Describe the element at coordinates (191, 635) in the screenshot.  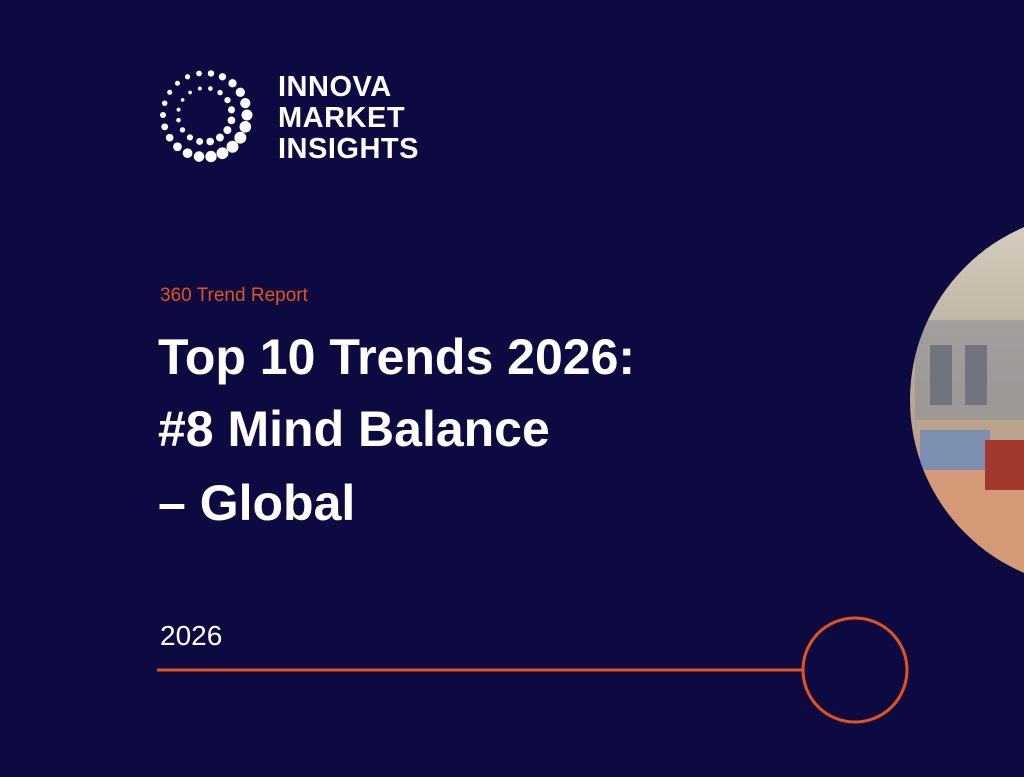
I see `year: 2026` at that location.